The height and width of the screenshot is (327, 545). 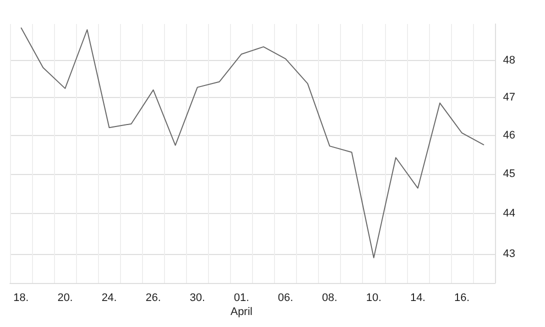 What do you see at coordinates (418, 298) in the screenshot?
I see `x-tick-label: 14.` at bounding box center [418, 298].